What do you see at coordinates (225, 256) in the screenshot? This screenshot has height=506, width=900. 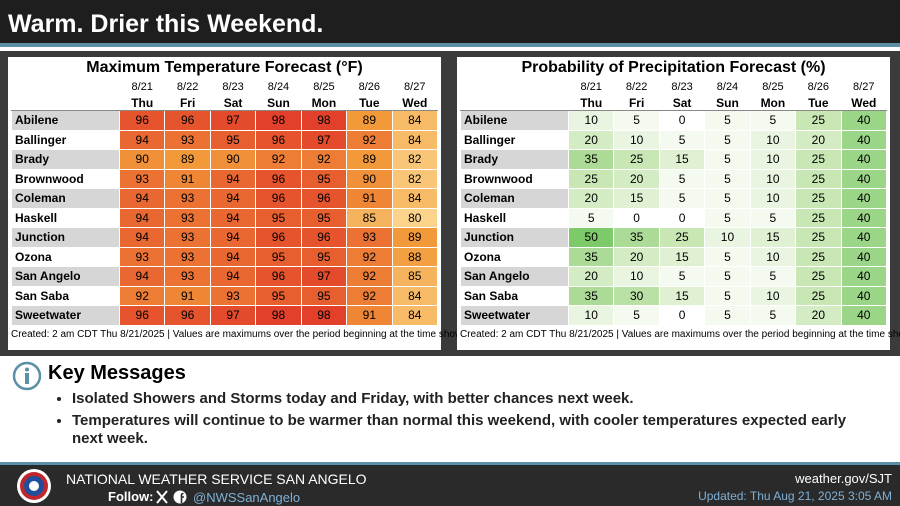 I see `city-row: Ozona 93 93 94 95 95 92 88` at bounding box center [225, 256].